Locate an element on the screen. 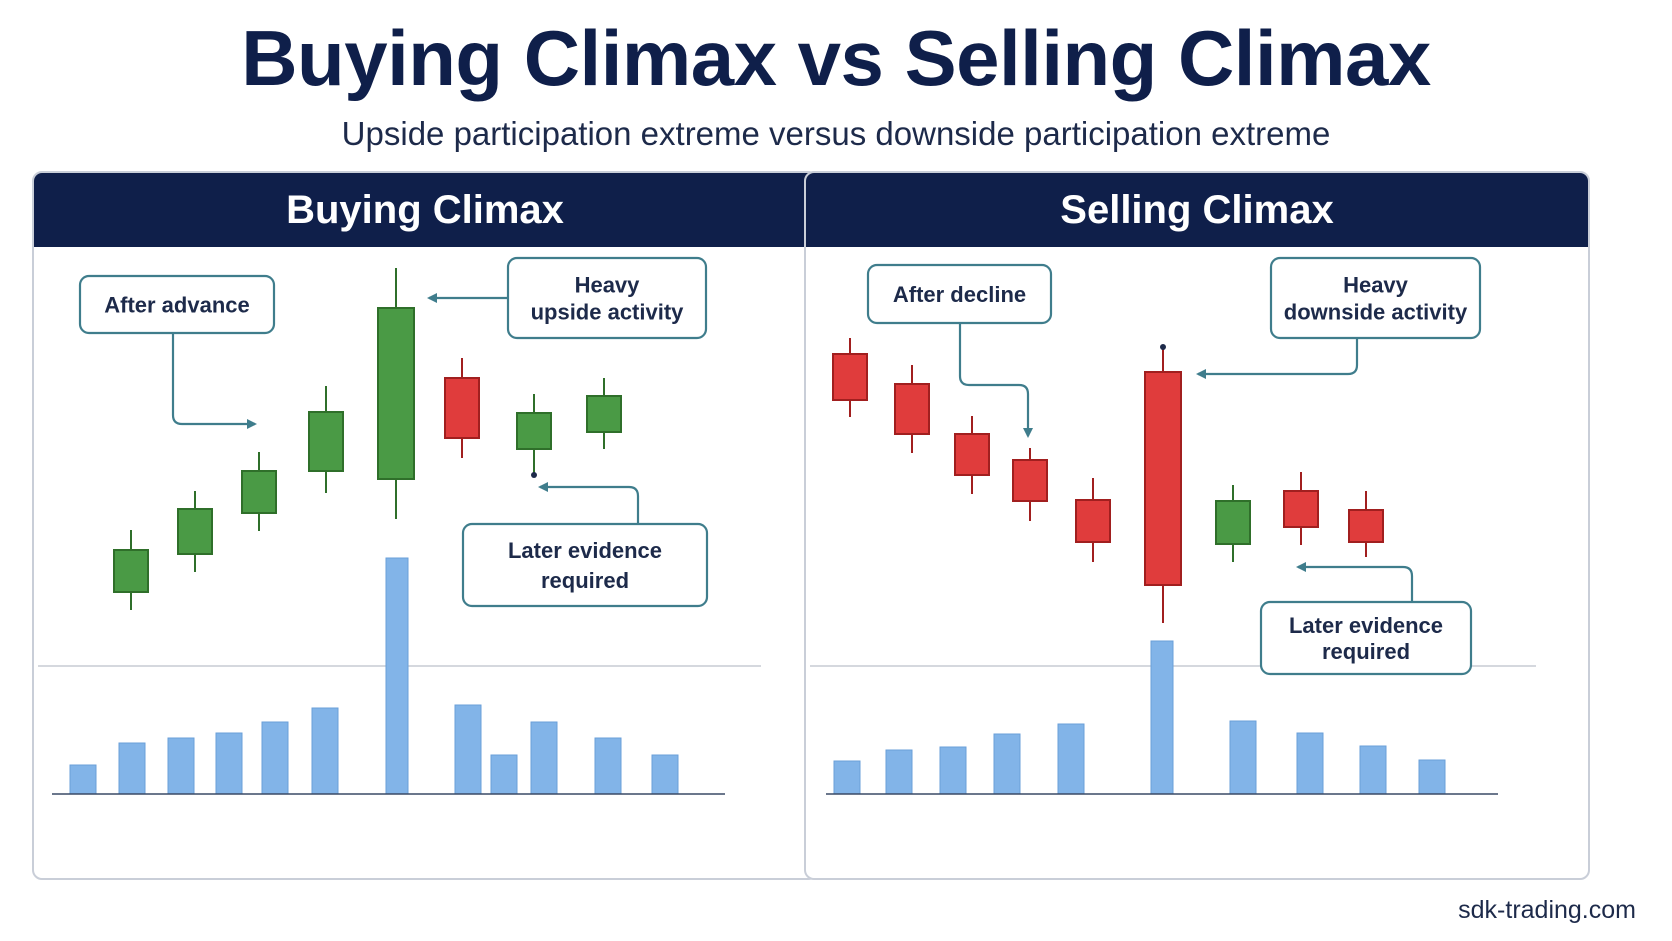  selling-climax-header: Selling Climax is located at coordinates (1197, 210).